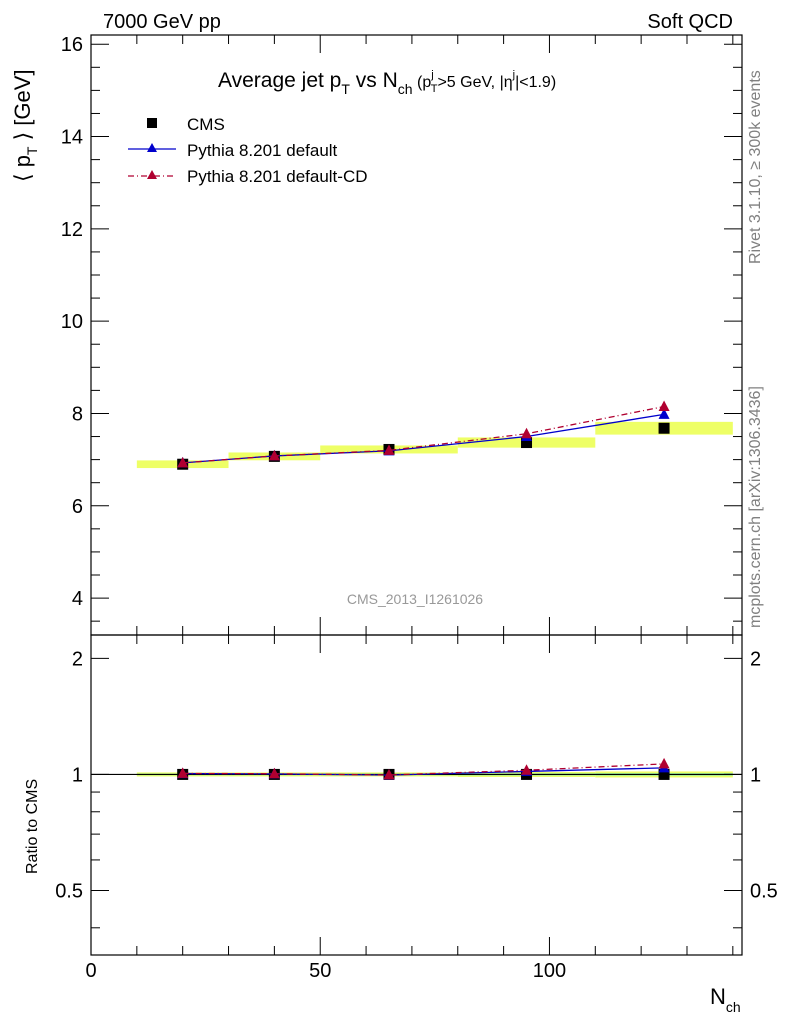  What do you see at coordinates (755, 507) in the screenshot?
I see `mcplots-label: mcplots.cern.ch [arXiv:1306.3436]` at bounding box center [755, 507].